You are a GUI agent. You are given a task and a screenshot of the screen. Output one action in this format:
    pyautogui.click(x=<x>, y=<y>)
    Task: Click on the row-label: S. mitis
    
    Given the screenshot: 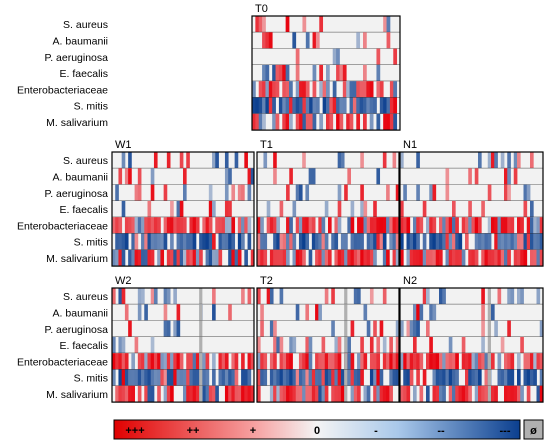 What is the action you would take?
    pyautogui.click(x=91, y=107)
    